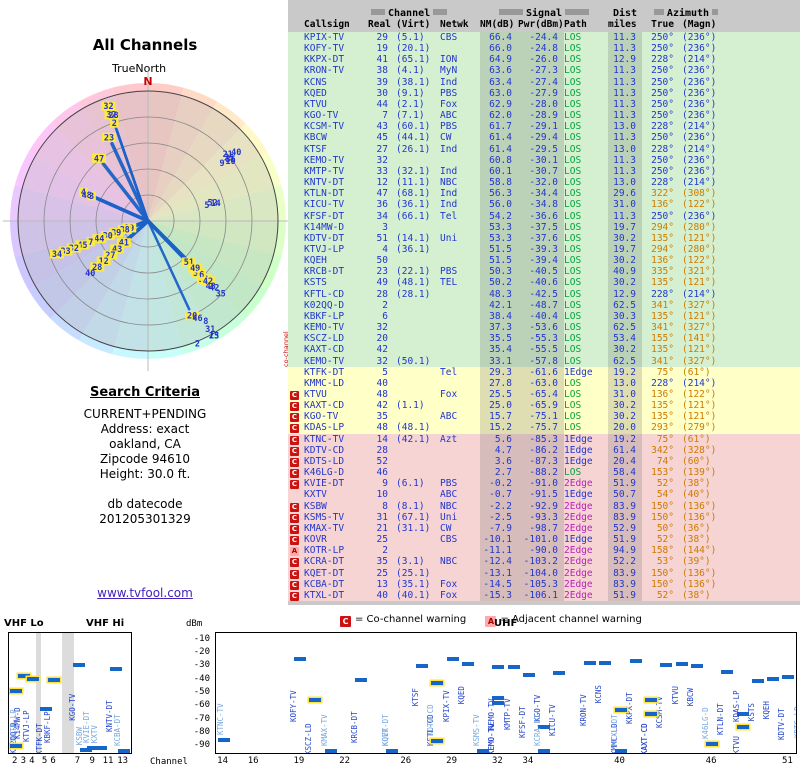  Describe the element at coordinates (324, 183) in the screenshot. I see `callsign: KNTV-DT` at that location.